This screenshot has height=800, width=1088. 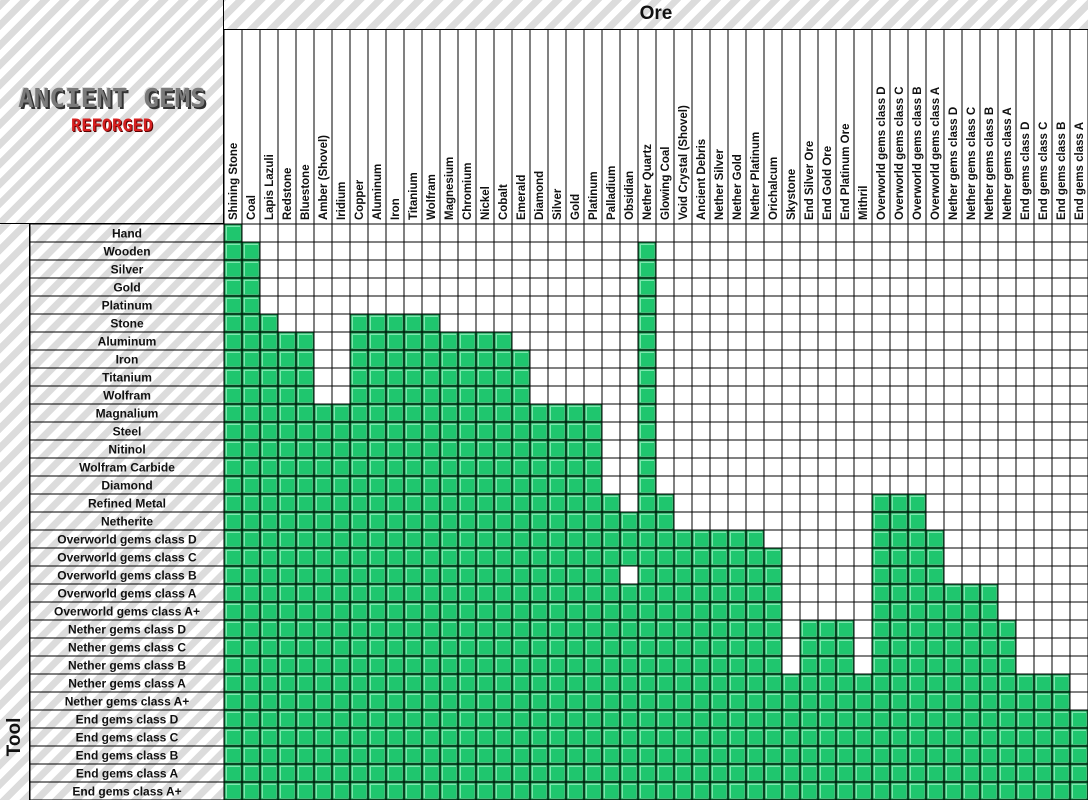 What do you see at coordinates (288, 194) in the screenshot?
I see `ore-label: Redstone` at bounding box center [288, 194].